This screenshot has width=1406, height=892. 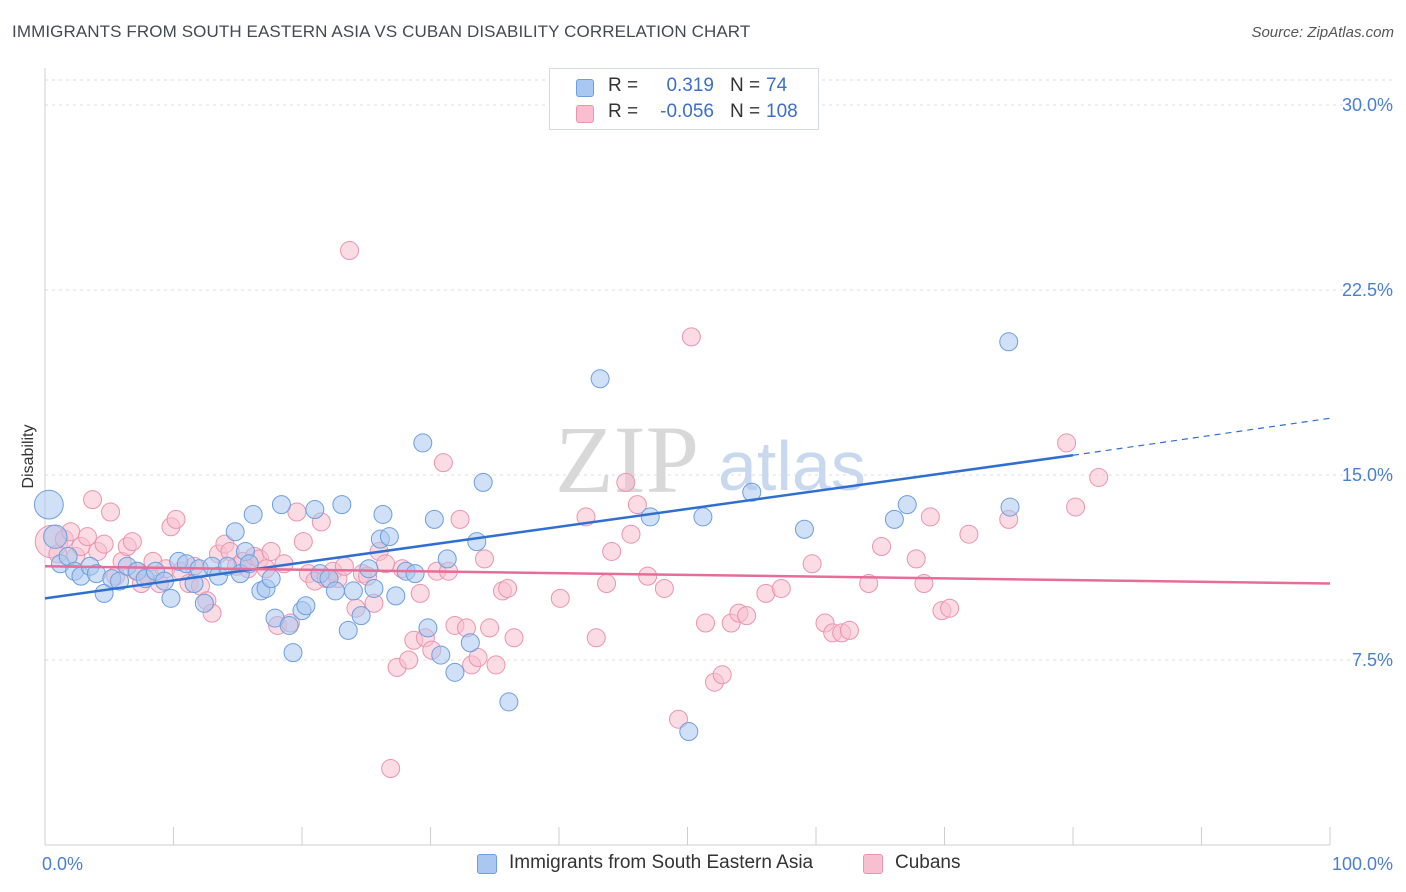 What do you see at coordinates (690, 85) in the screenshot?
I see `legend-r-value: 0.319` at bounding box center [690, 85].